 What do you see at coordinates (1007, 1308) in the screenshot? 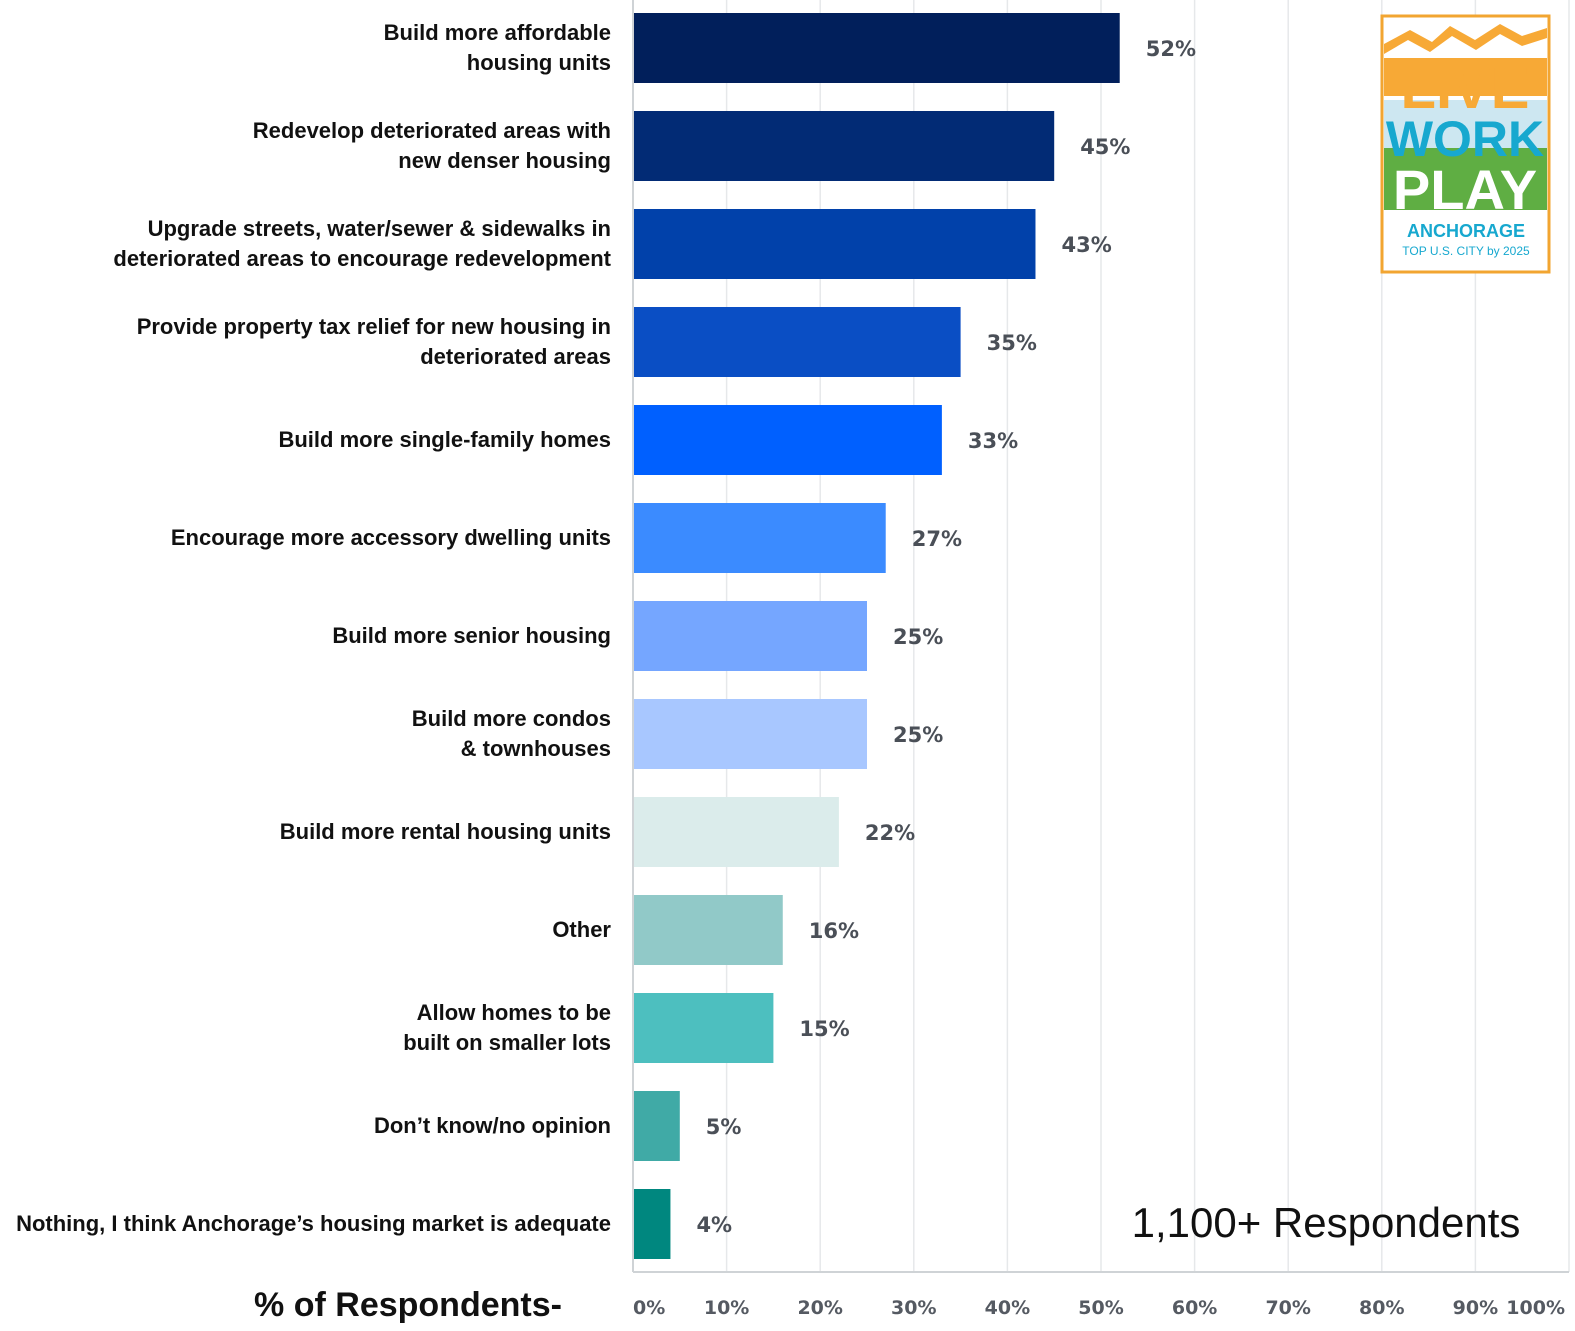
I see `x-tick-label: 40%` at bounding box center [1007, 1308].